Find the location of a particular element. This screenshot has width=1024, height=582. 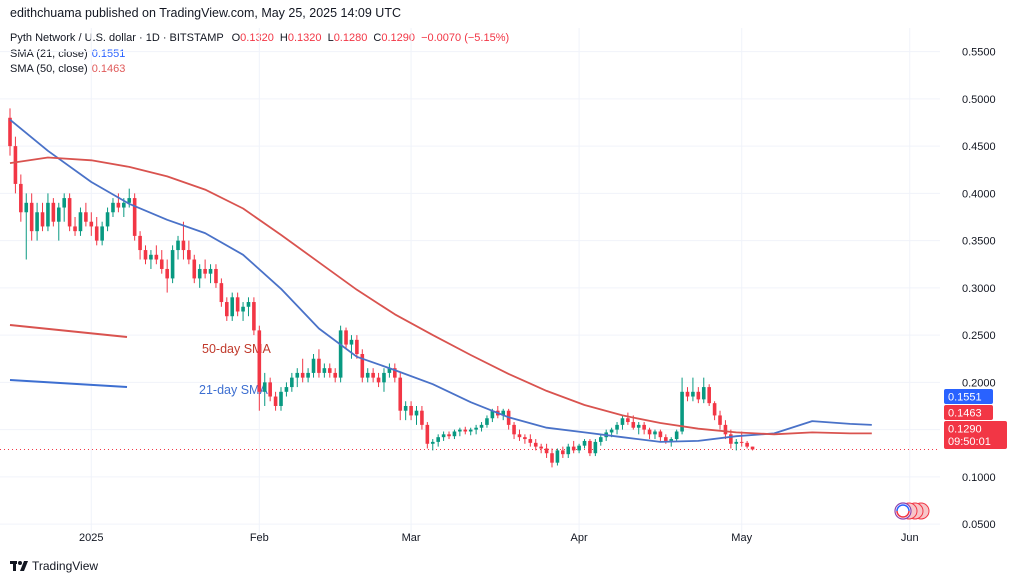

sma21-value: 0.1551 is located at coordinates (108, 53).